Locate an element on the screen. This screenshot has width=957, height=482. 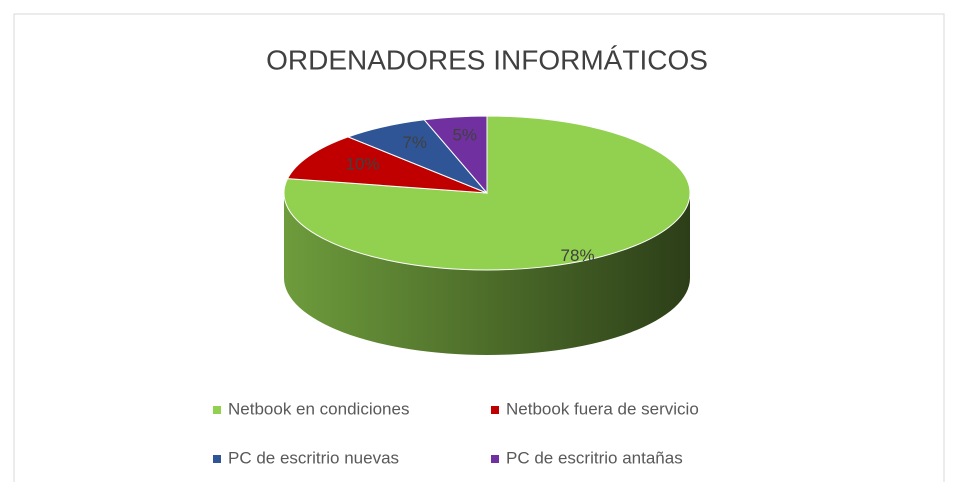
legend-label: PC de escritrio antañas is located at coordinates (594, 457).